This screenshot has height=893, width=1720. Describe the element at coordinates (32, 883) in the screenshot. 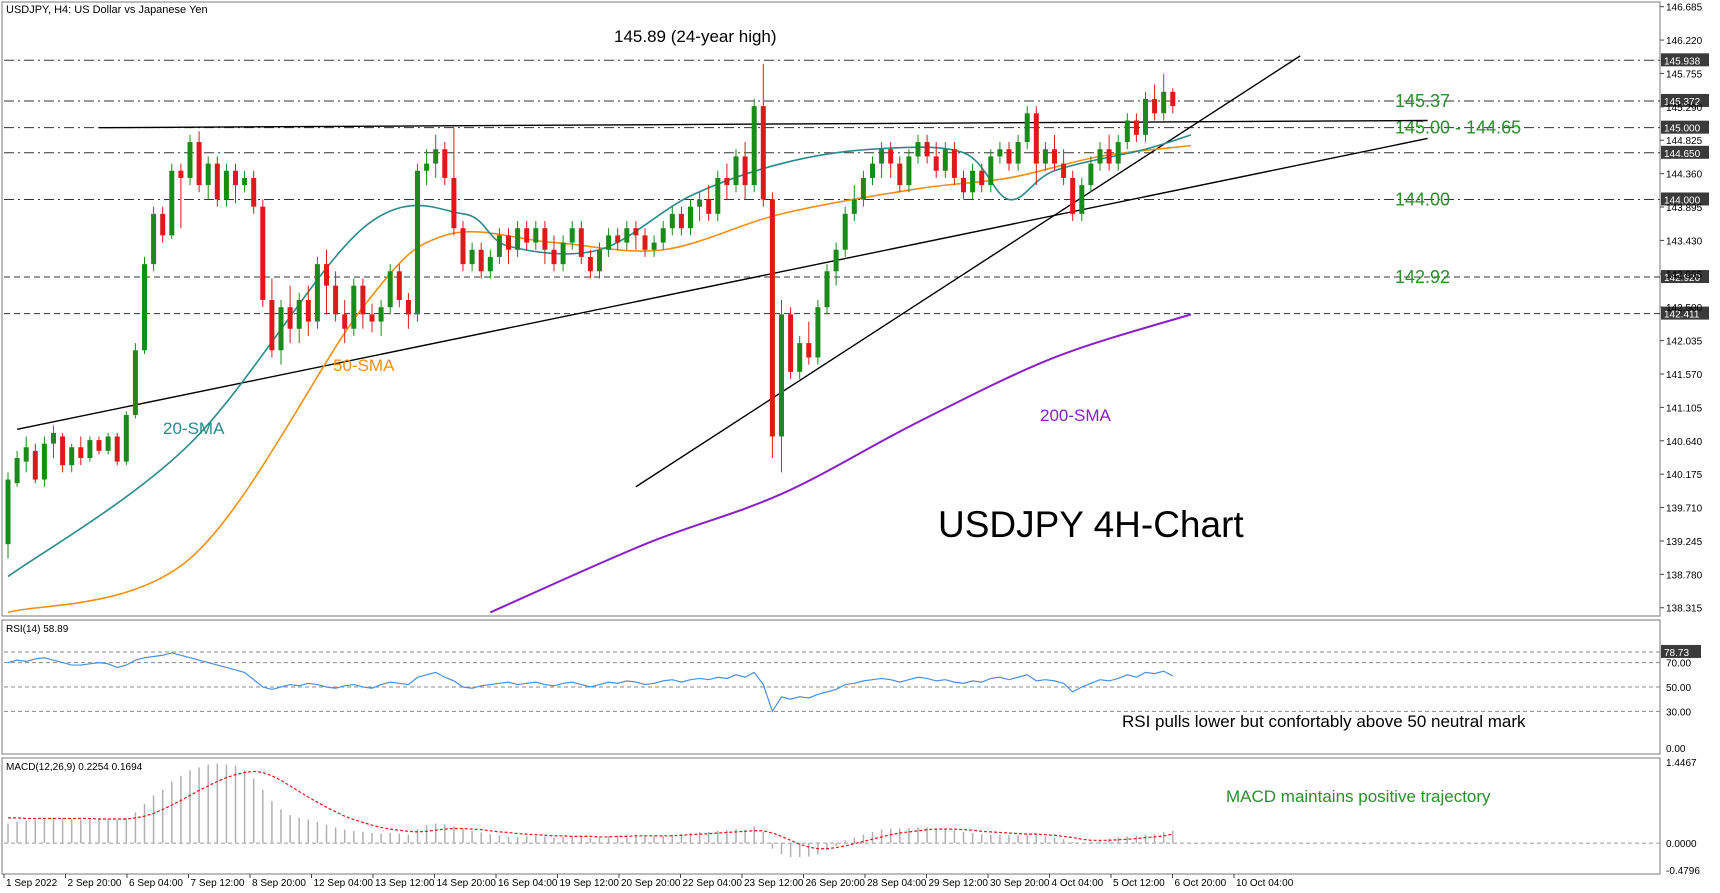

I see `time-tick-label: 1 Sep 2022` at that location.